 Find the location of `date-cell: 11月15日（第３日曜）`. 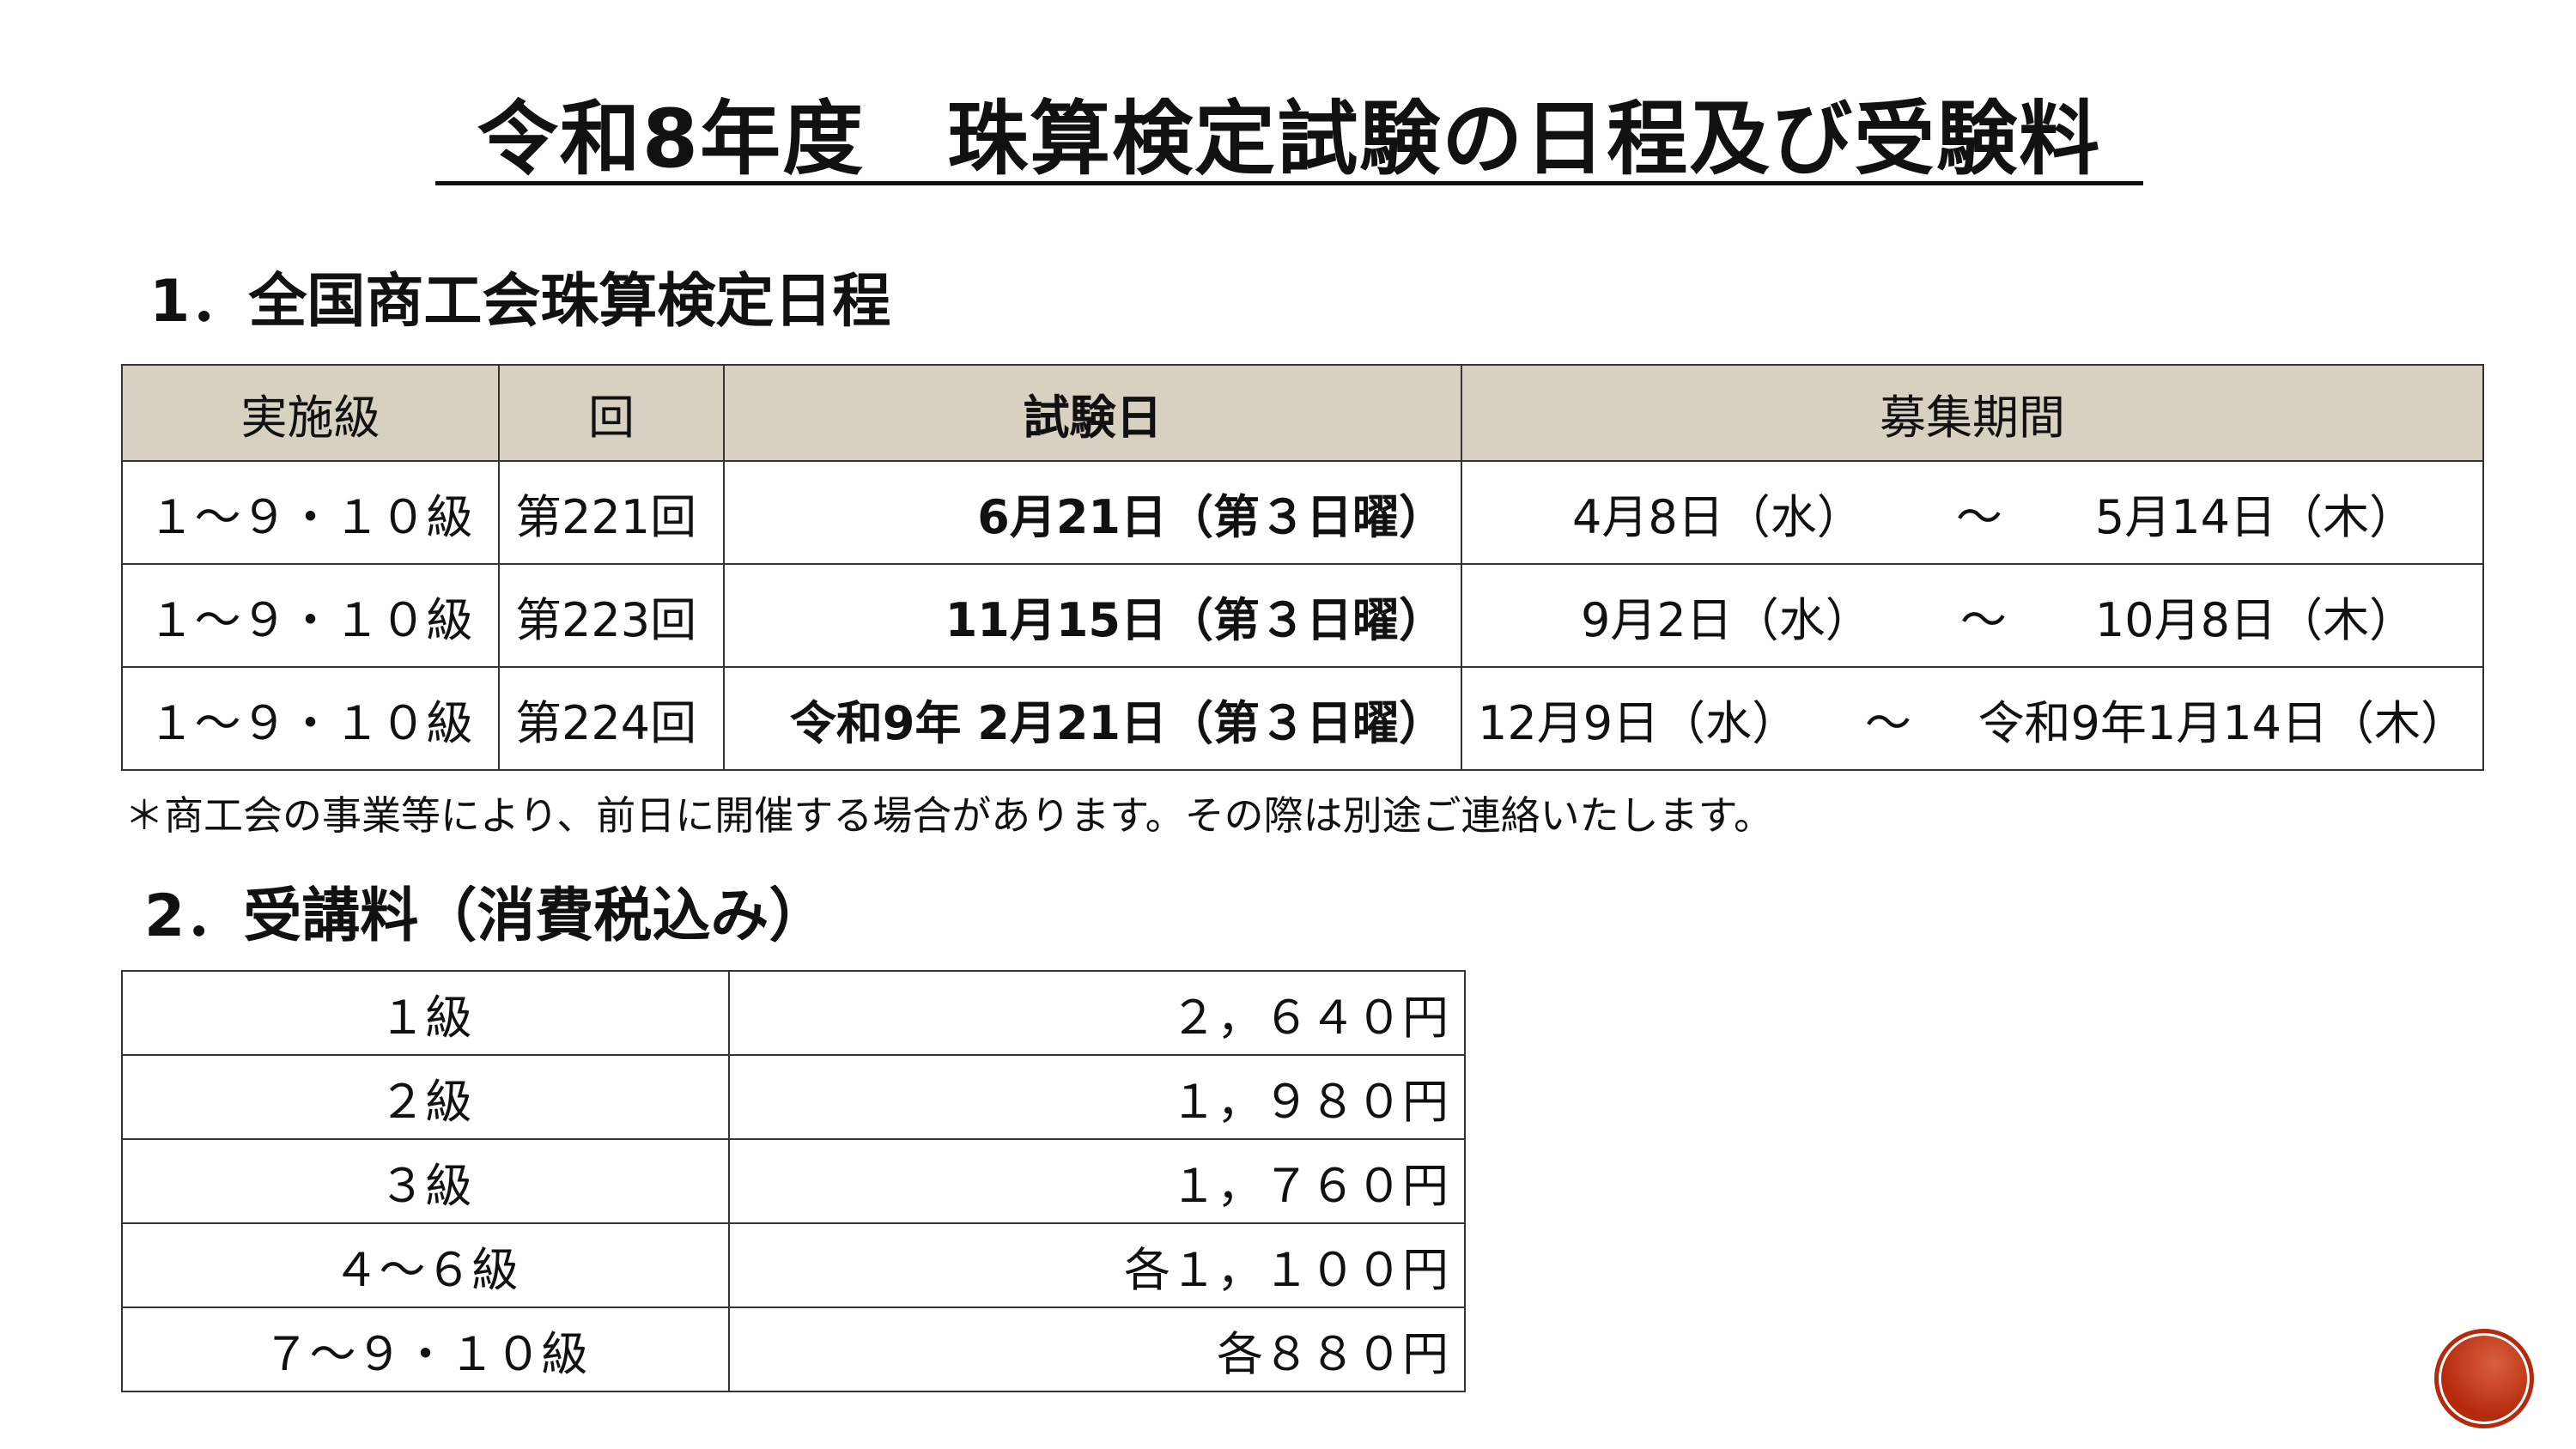

date-cell: 11月15日（第３日曜） is located at coordinates (1092, 615).